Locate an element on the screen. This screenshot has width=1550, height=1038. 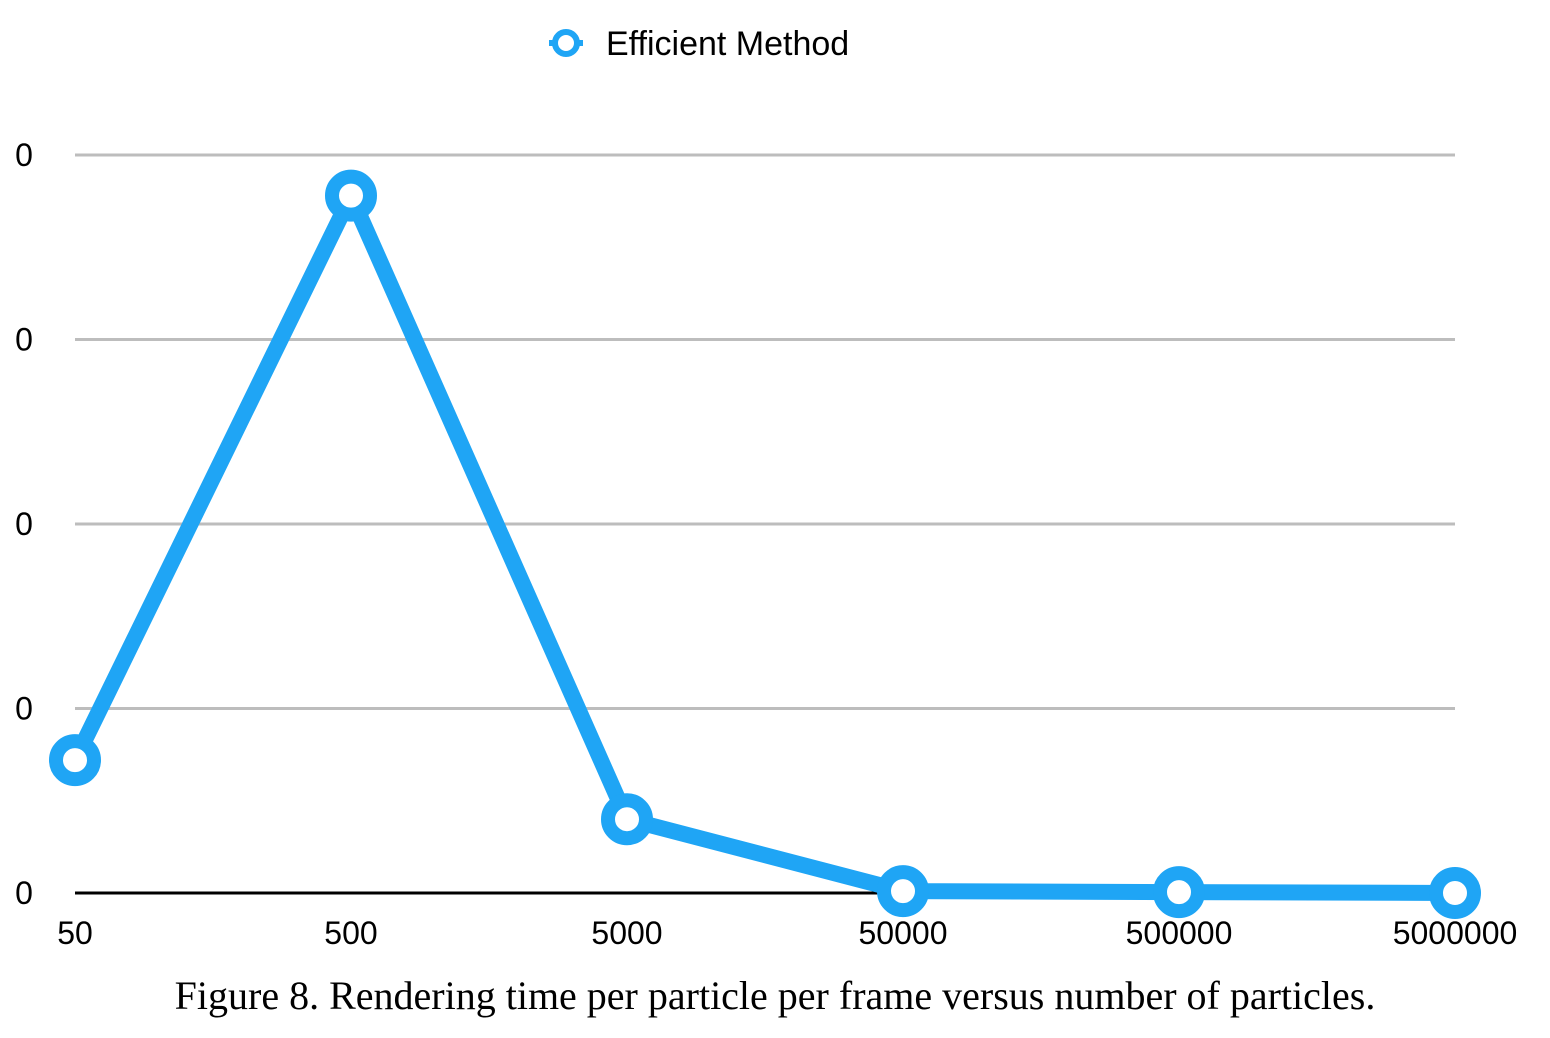
x-tick-label: 50000 is located at coordinates (903, 933).